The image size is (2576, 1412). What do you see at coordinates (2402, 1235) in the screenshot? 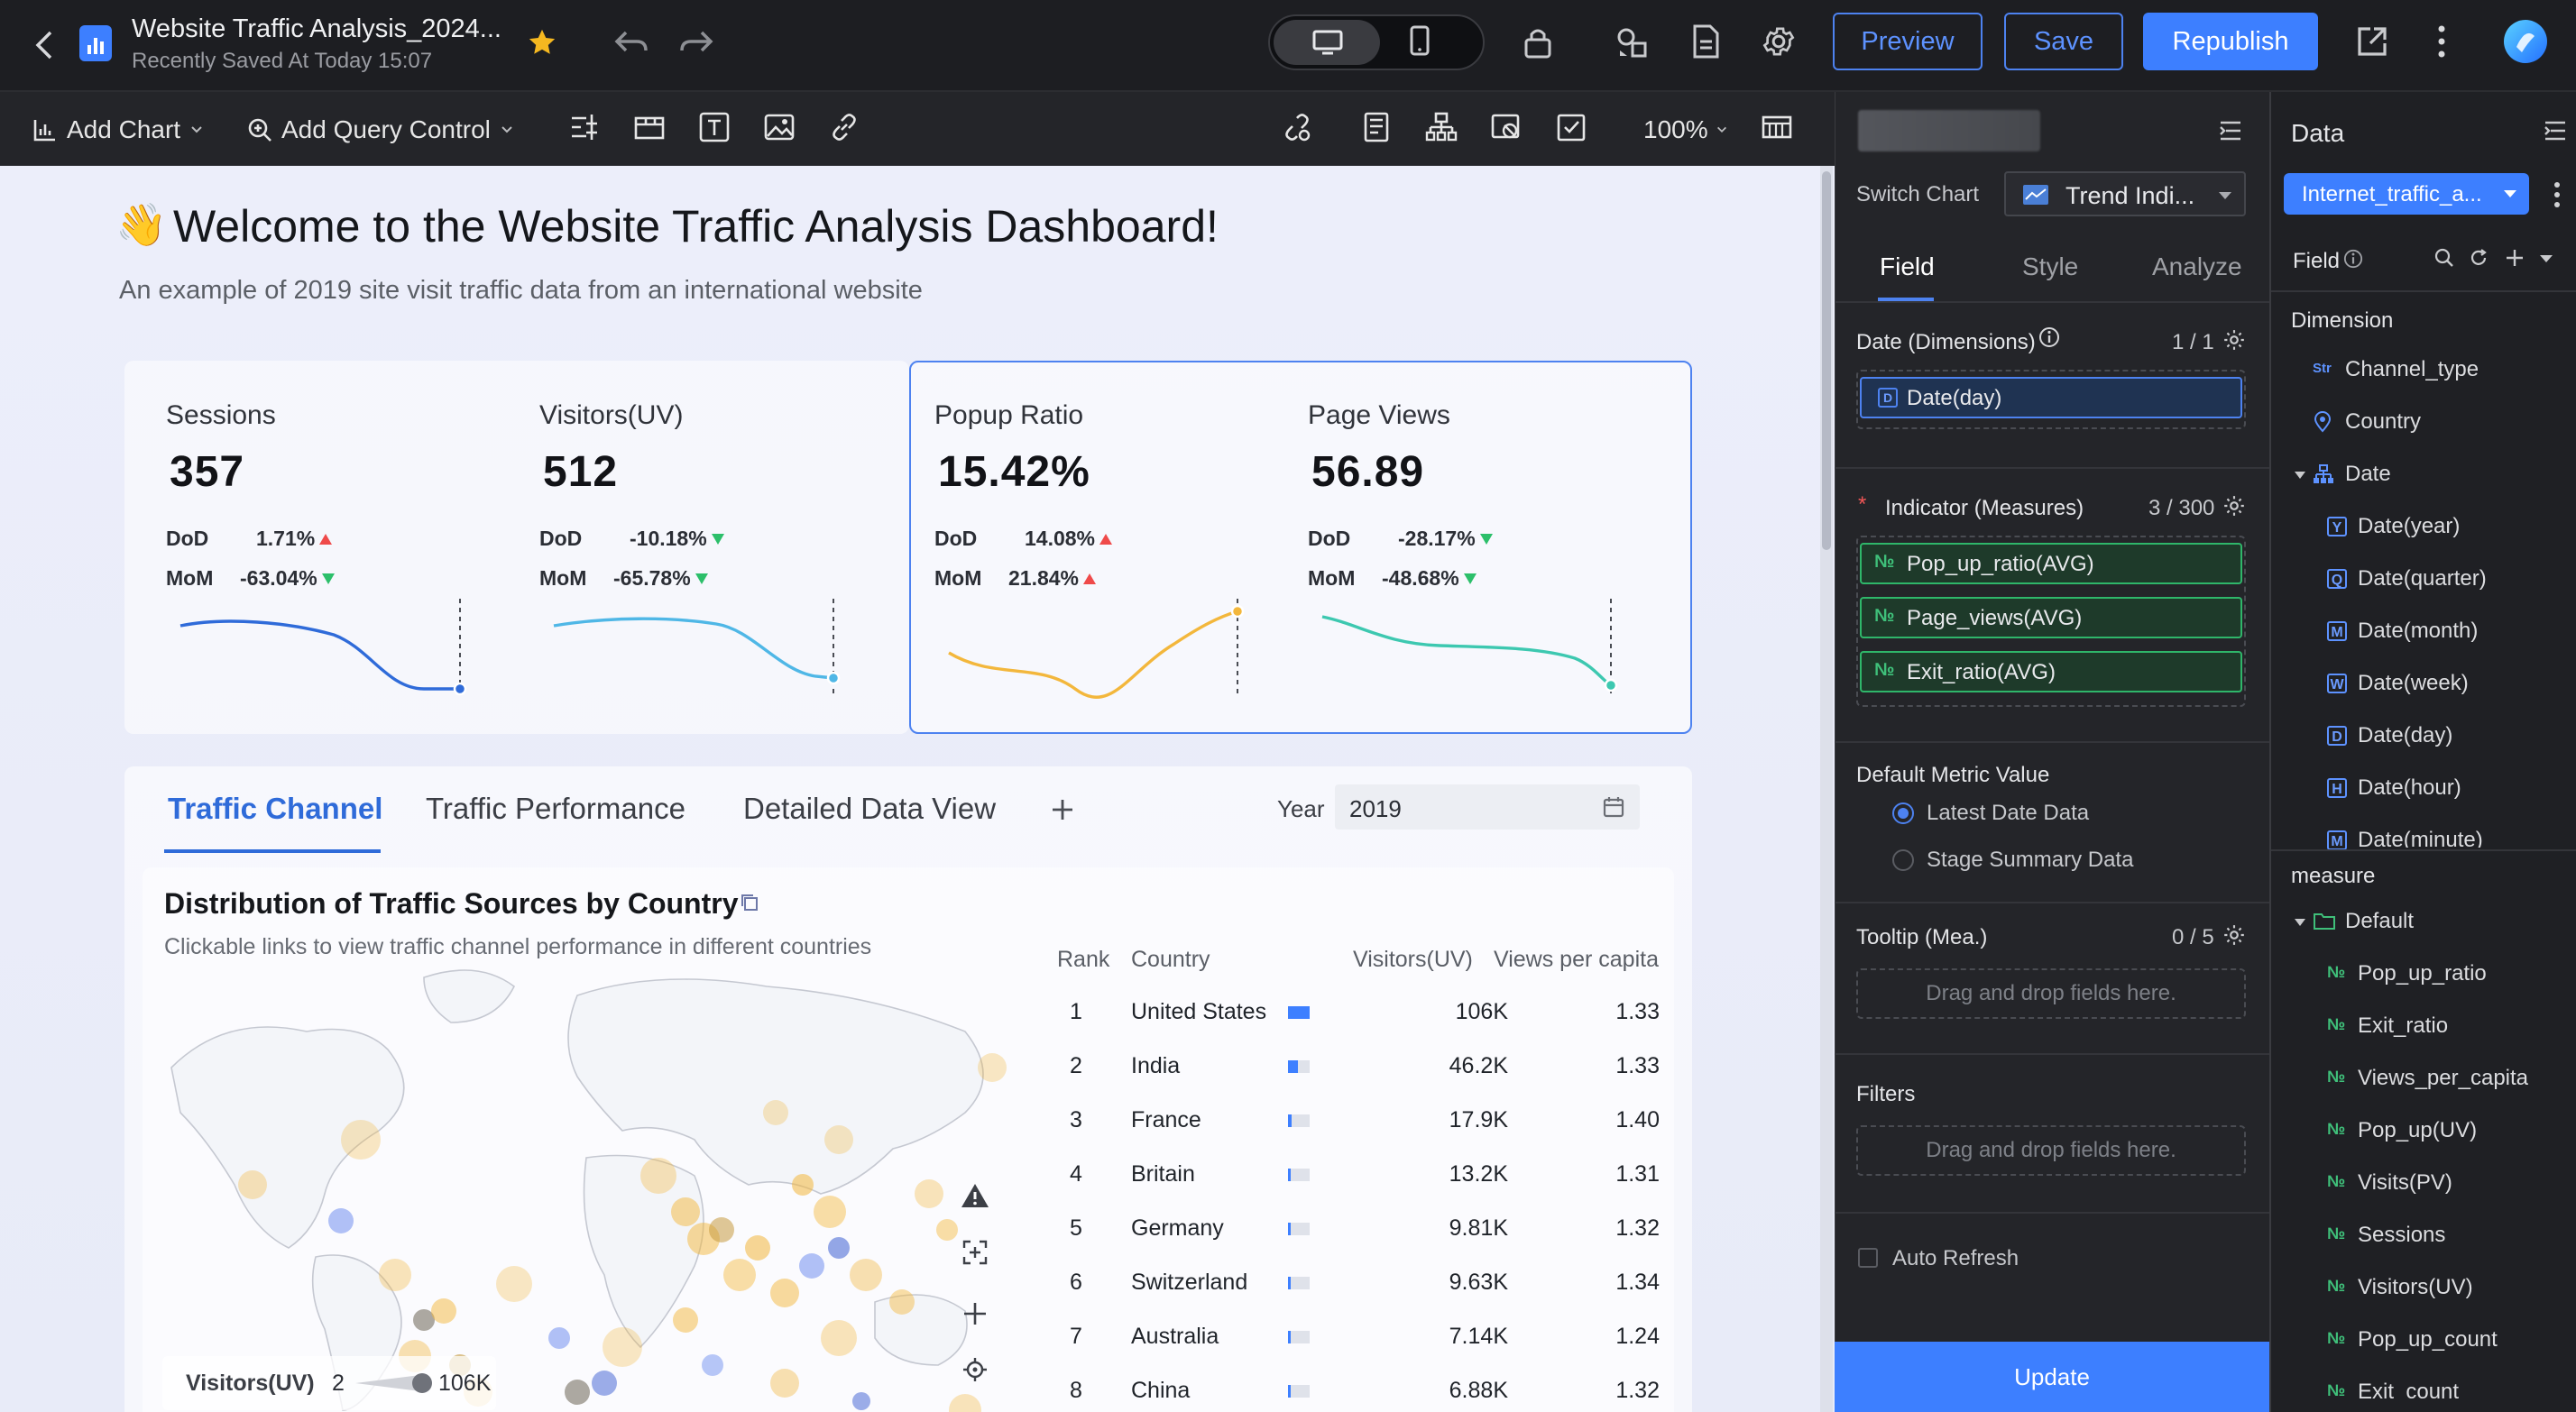
I see `measure-field-item: Sessions` at bounding box center [2402, 1235].